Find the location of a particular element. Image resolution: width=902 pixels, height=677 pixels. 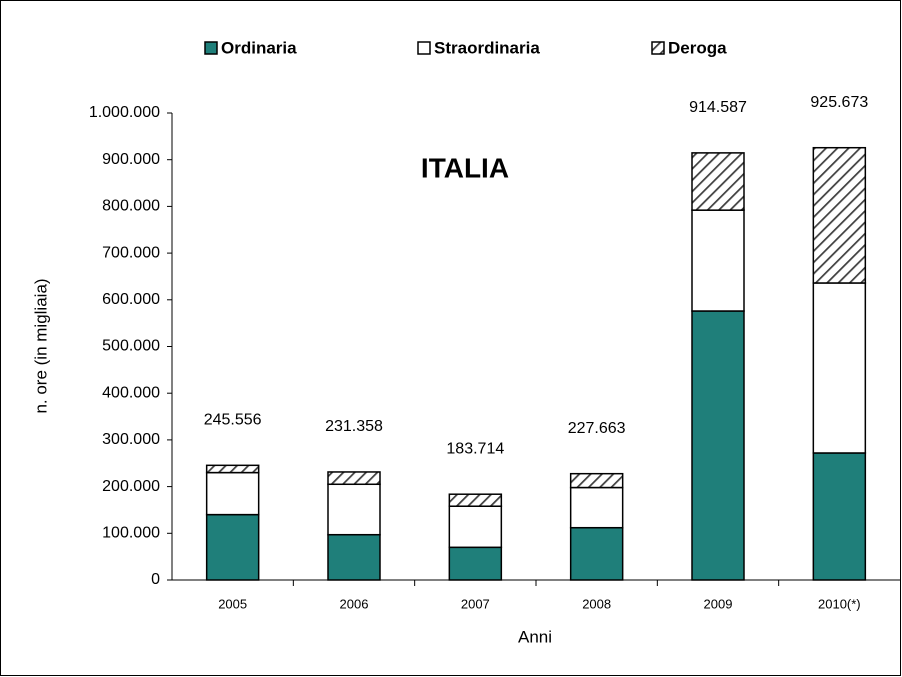

y-tick-label: 500.000 is located at coordinates (131, 346).